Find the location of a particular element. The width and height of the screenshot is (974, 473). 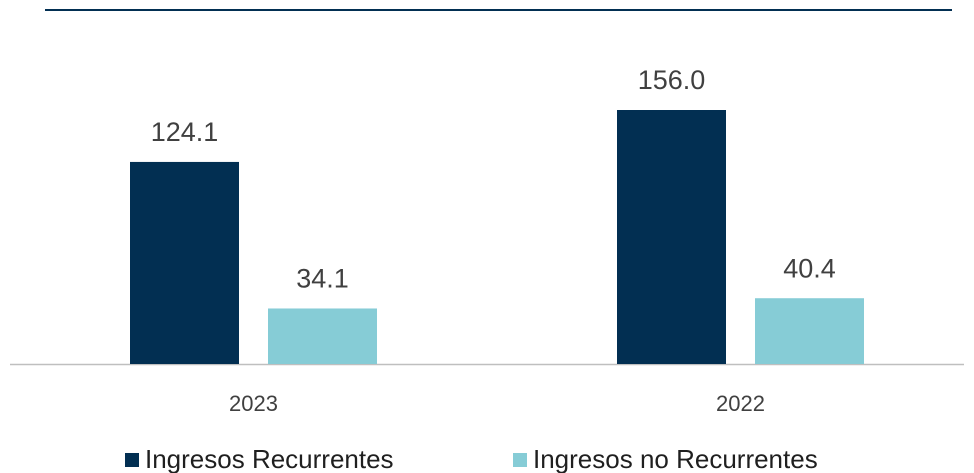

x-tick-label: 2023 is located at coordinates (253, 403).